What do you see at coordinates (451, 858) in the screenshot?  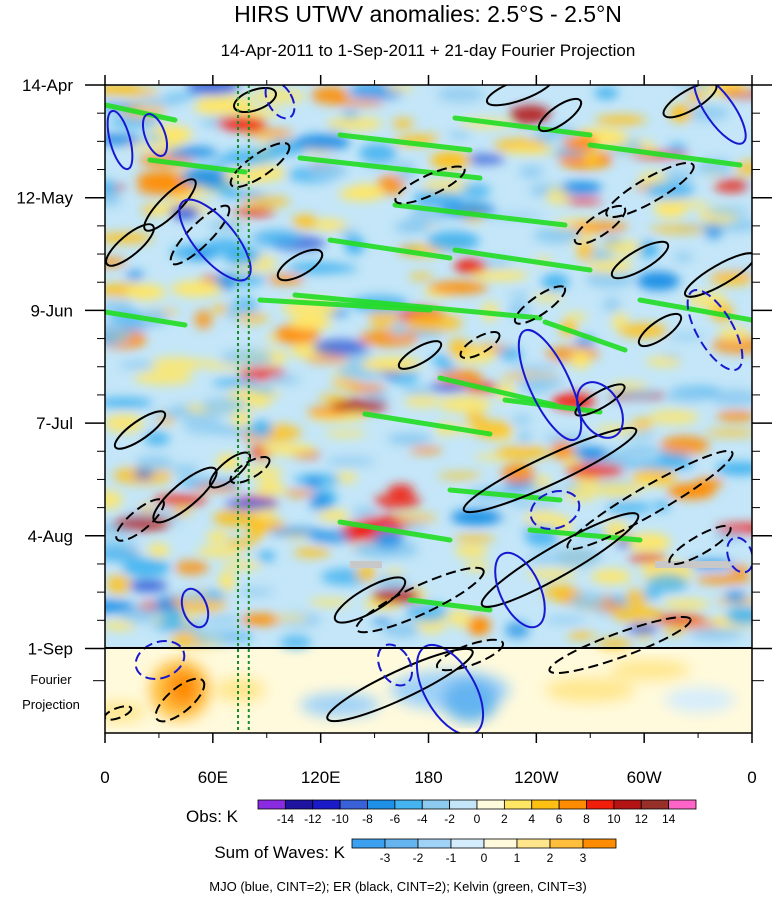 I see `colorbar-level-label: -1` at bounding box center [451, 858].